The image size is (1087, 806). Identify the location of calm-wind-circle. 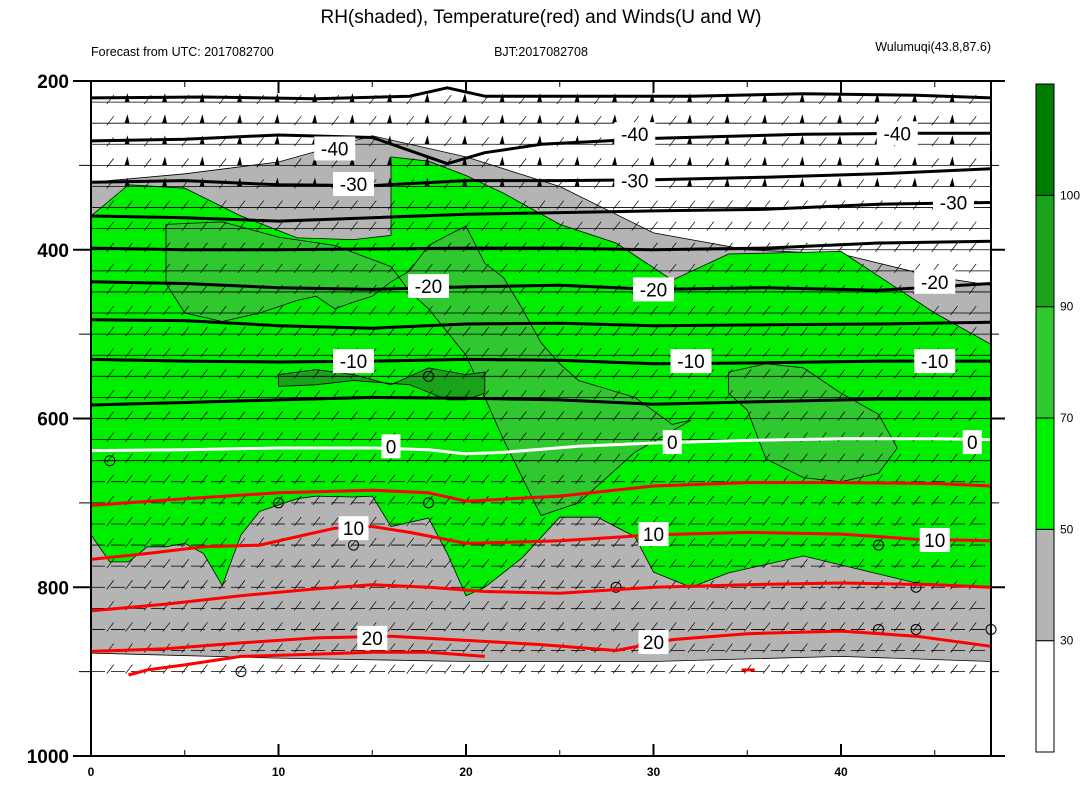
(916, 587).